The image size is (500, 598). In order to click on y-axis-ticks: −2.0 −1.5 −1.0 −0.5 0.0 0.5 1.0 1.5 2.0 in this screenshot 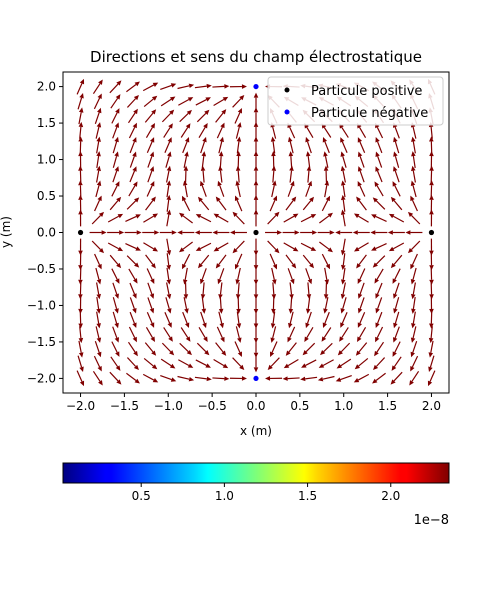, I will do `click(45, 232)`.